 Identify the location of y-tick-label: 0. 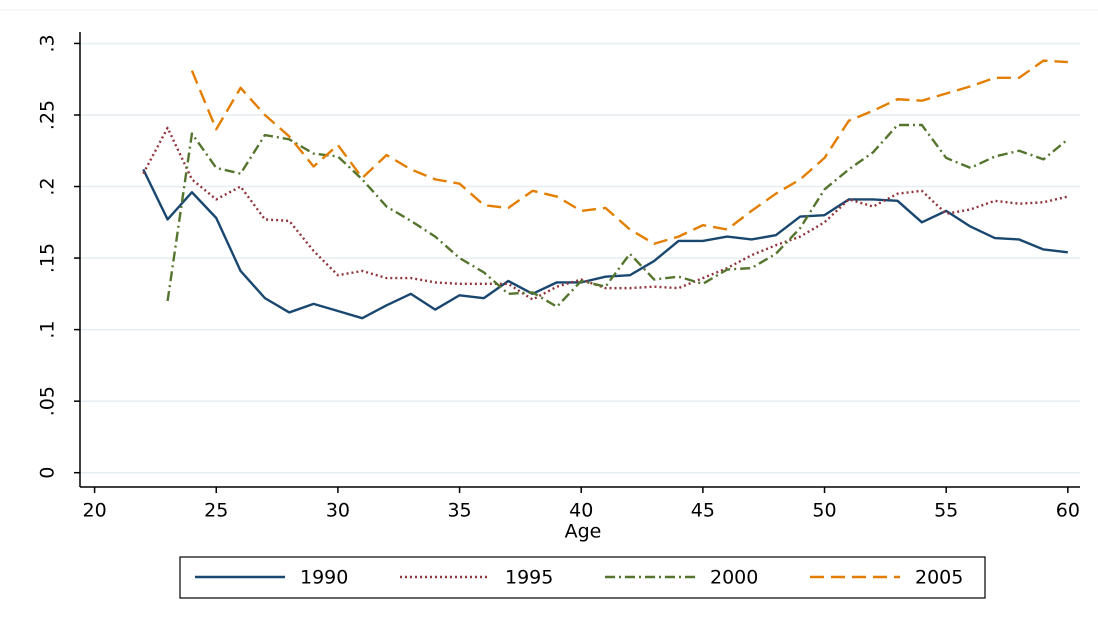
(48, 473).